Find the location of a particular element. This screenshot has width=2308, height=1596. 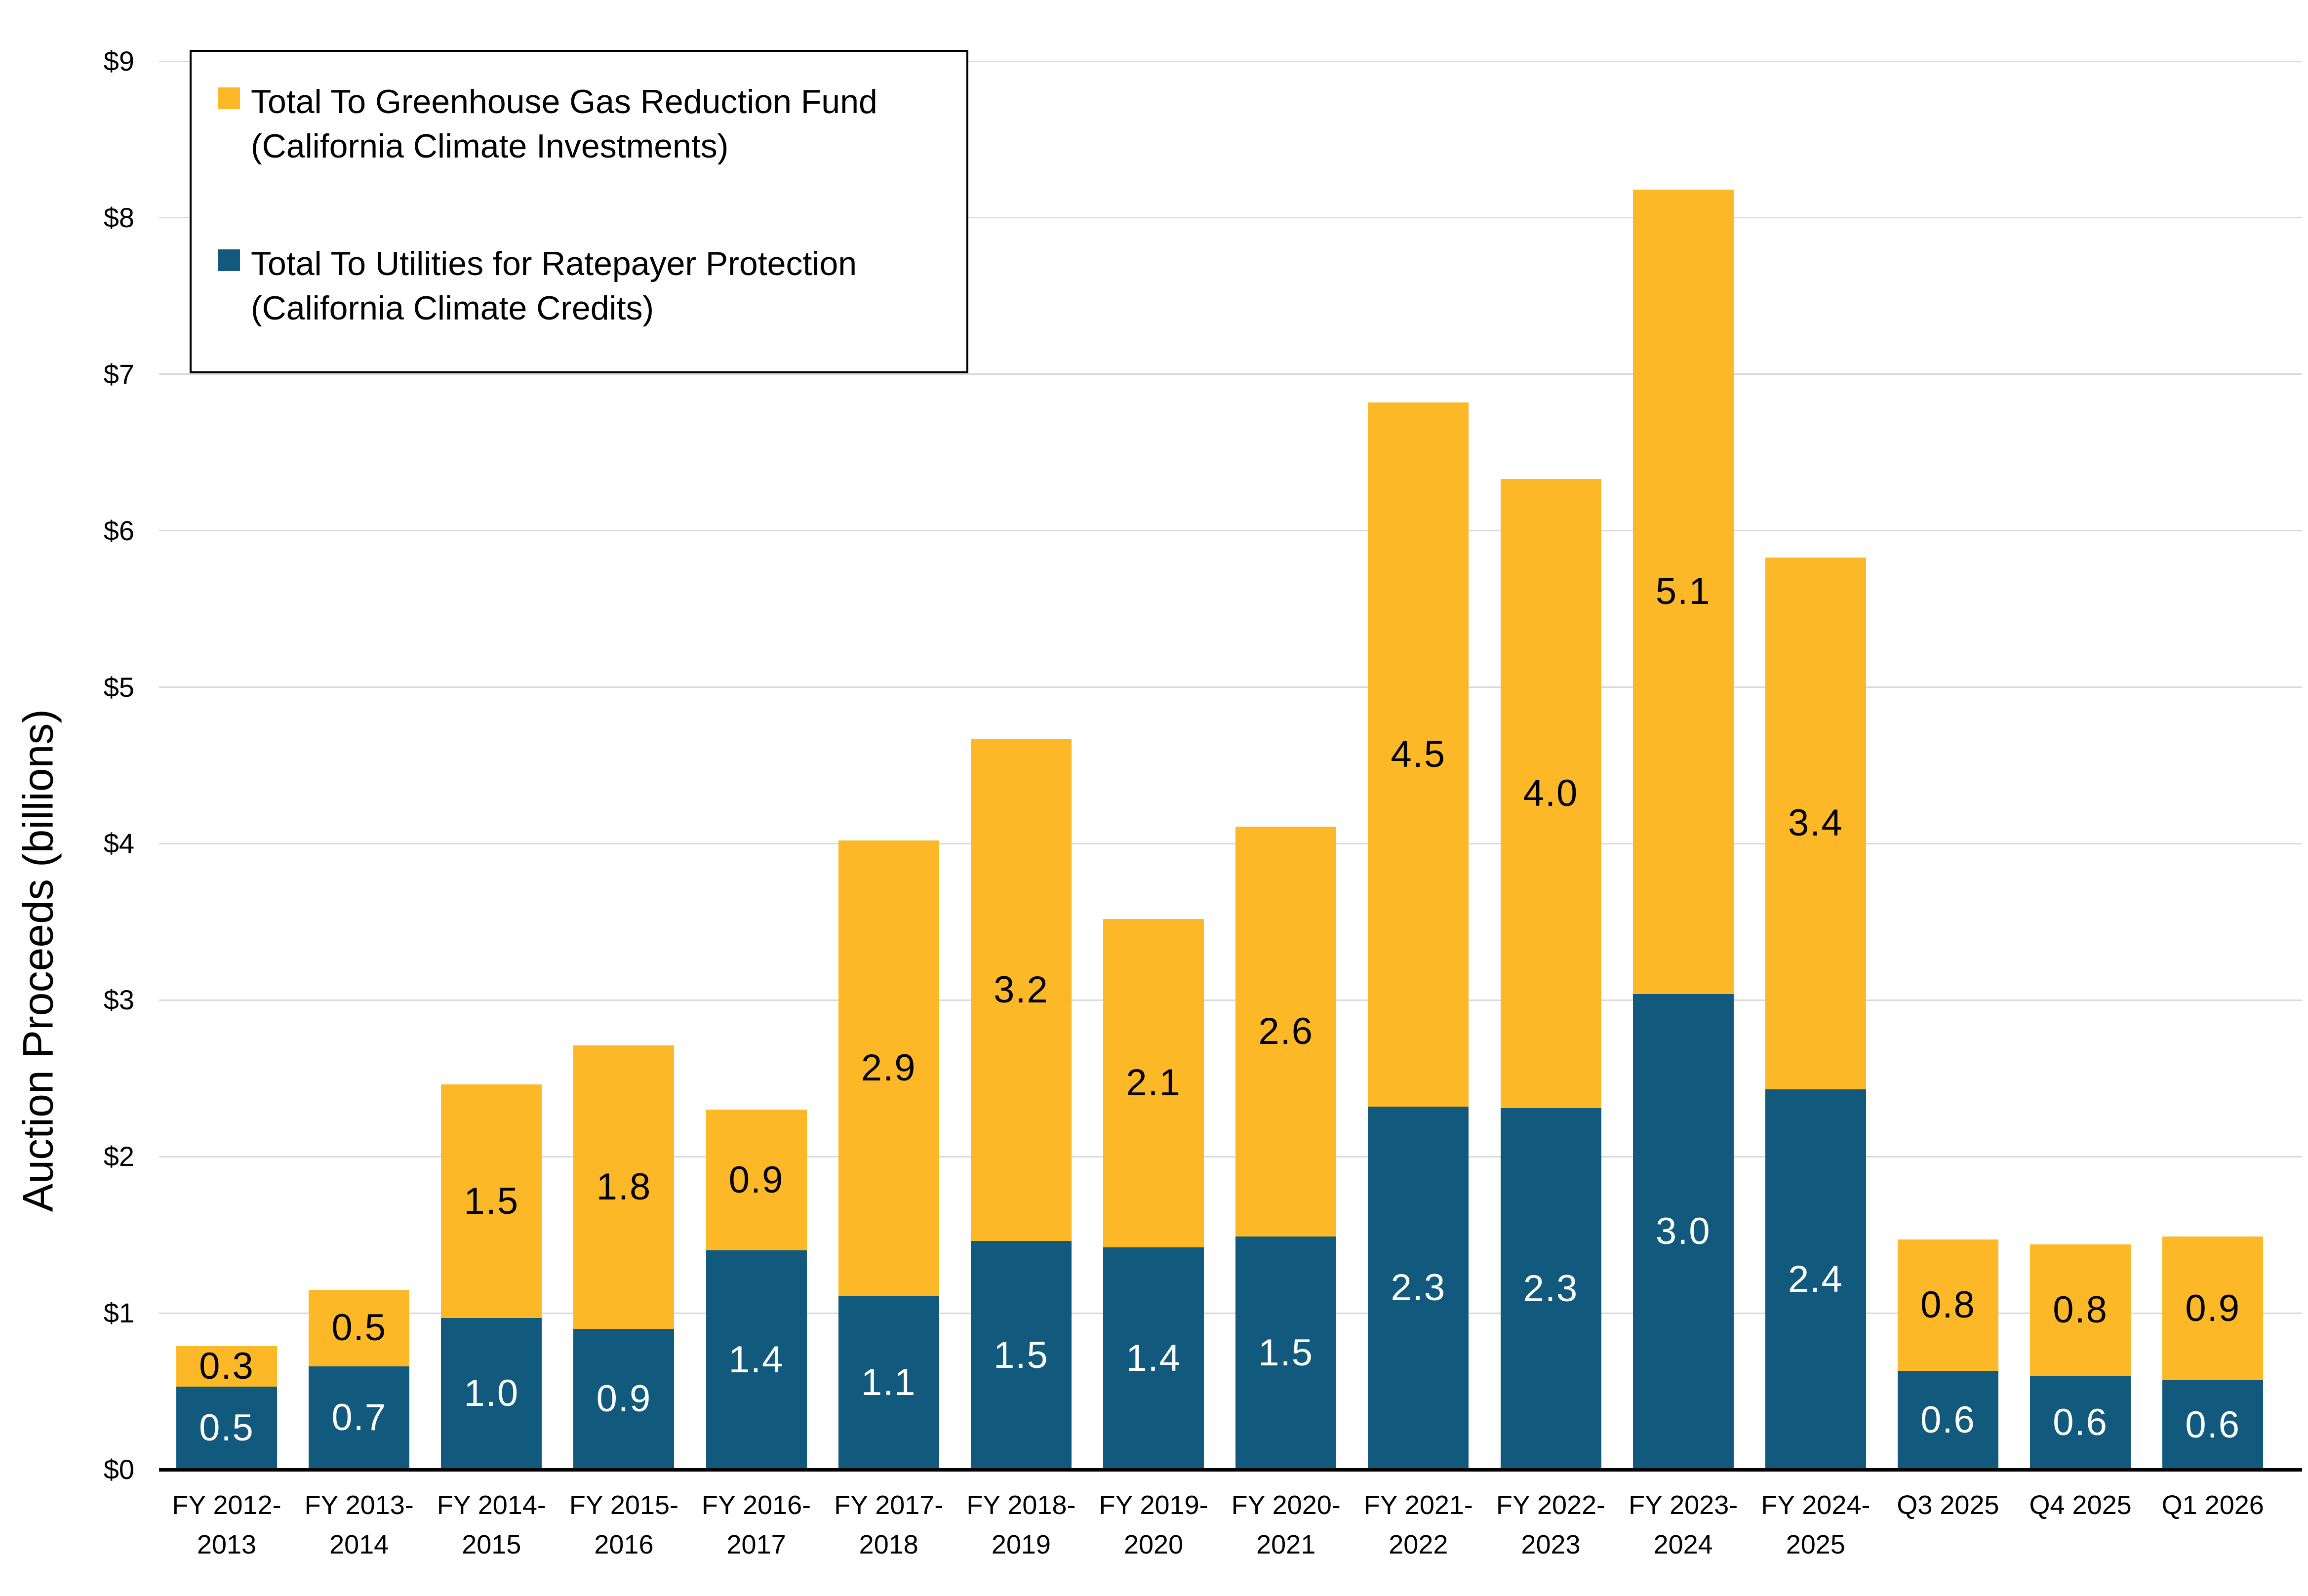

data-label-ggrf-q1-2026: 0.9 is located at coordinates (2213, 1308).